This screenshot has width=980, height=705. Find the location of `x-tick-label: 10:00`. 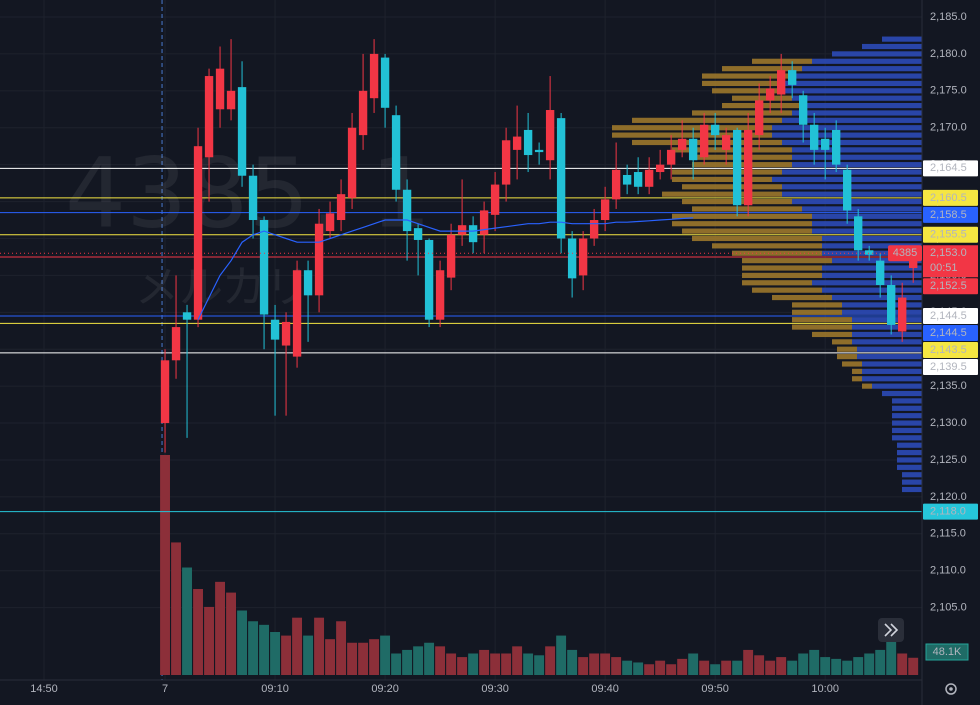

x-tick-label: 10:00 is located at coordinates (825, 689).